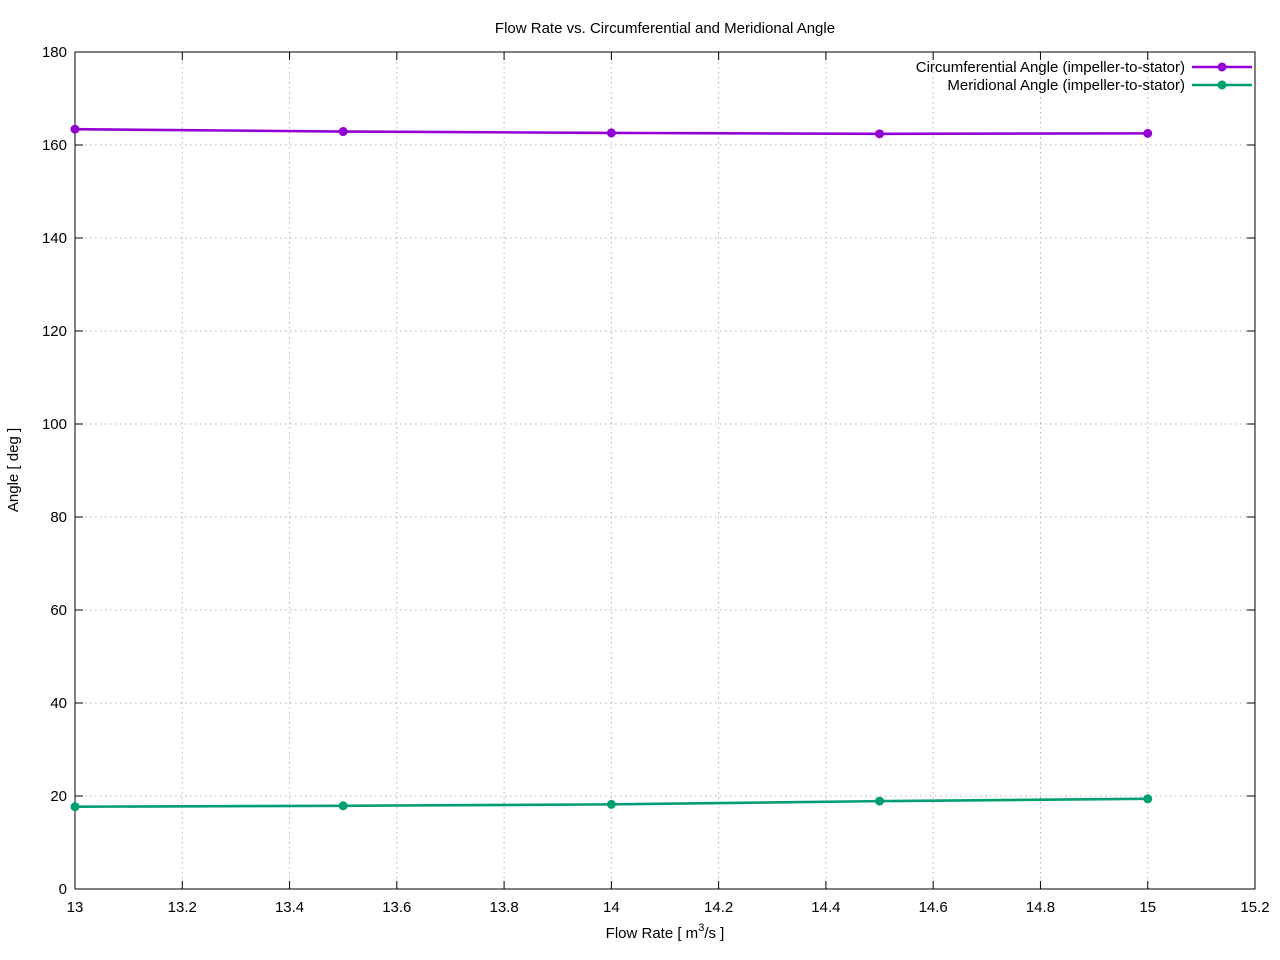  I want to click on x-tick-label: 13.6, so click(396, 907).